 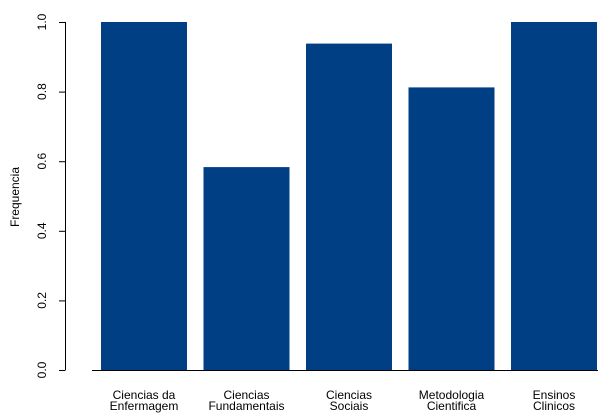 I want to click on x-tick-label-3: Metodologia Cientifica, so click(x=452, y=400).